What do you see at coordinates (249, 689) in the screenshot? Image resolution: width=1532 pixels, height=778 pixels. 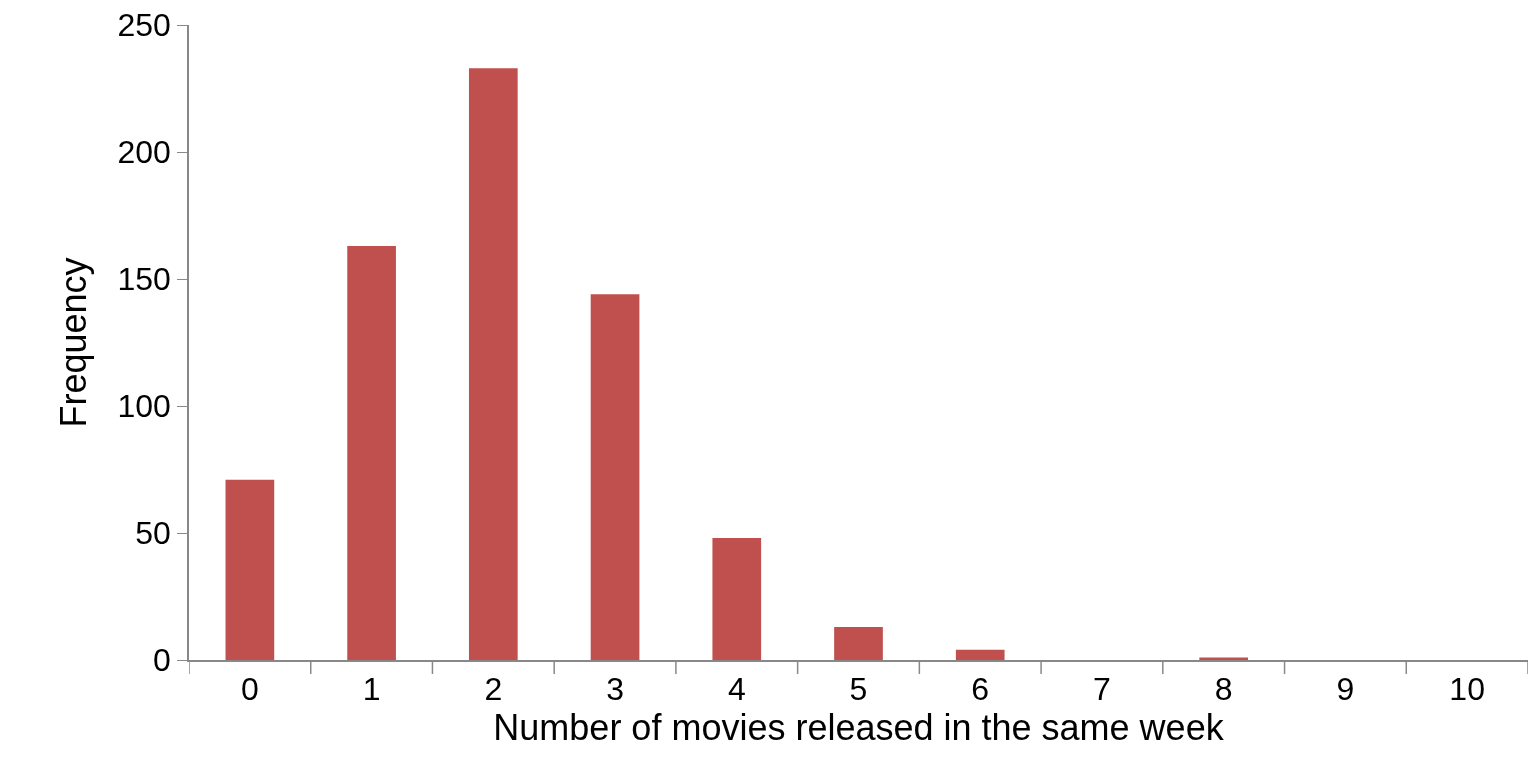 I see `x-tick-label: 0` at bounding box center [249, 689].